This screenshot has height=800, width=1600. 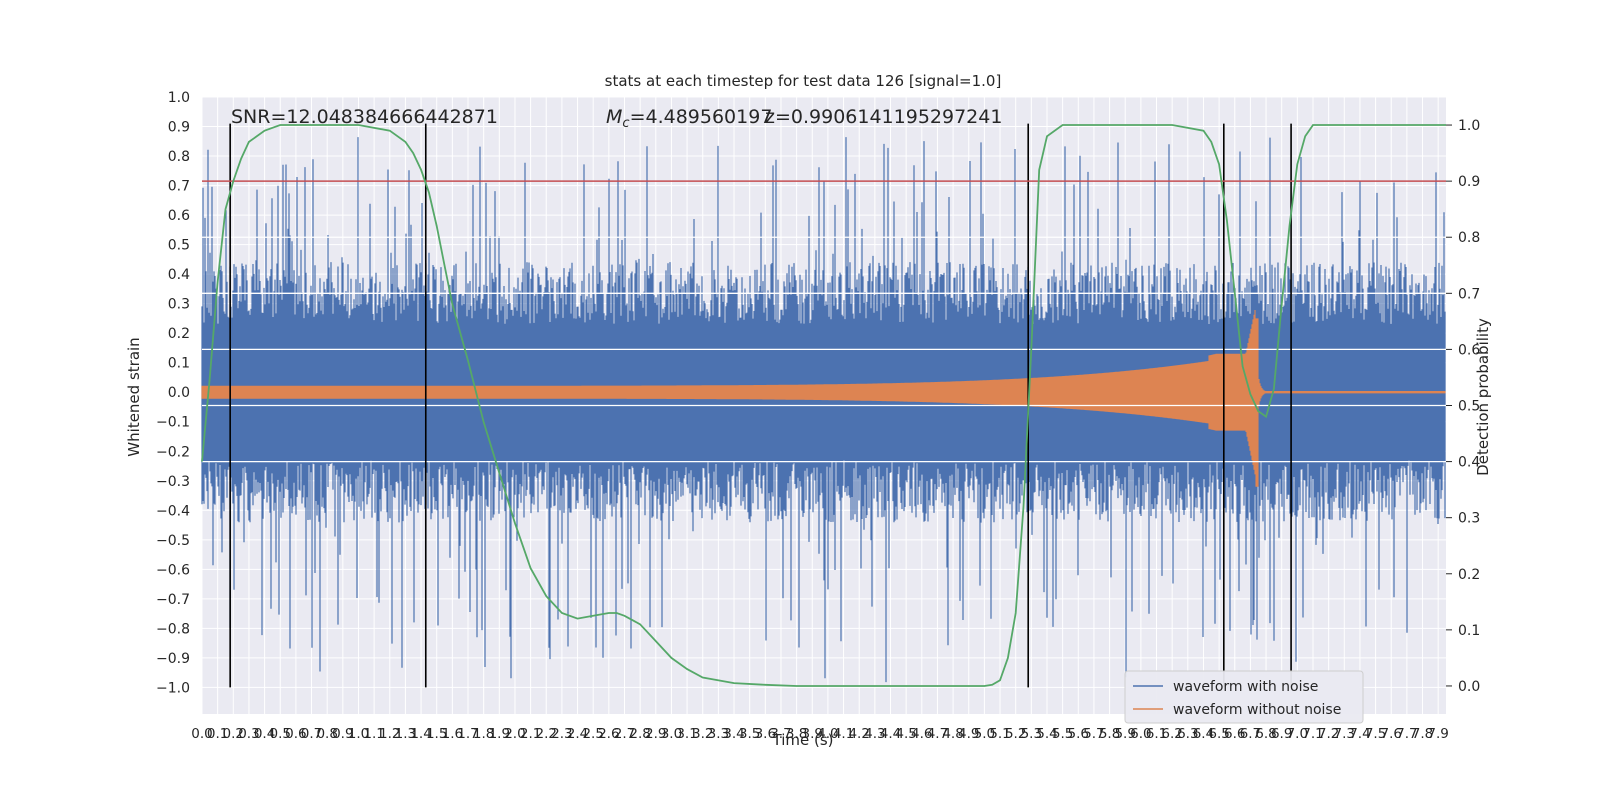 What do you see at coordinates (342, 734) in the screenshot?
I see `x-tick-label: 0.9` at bounding box center [342, 734].